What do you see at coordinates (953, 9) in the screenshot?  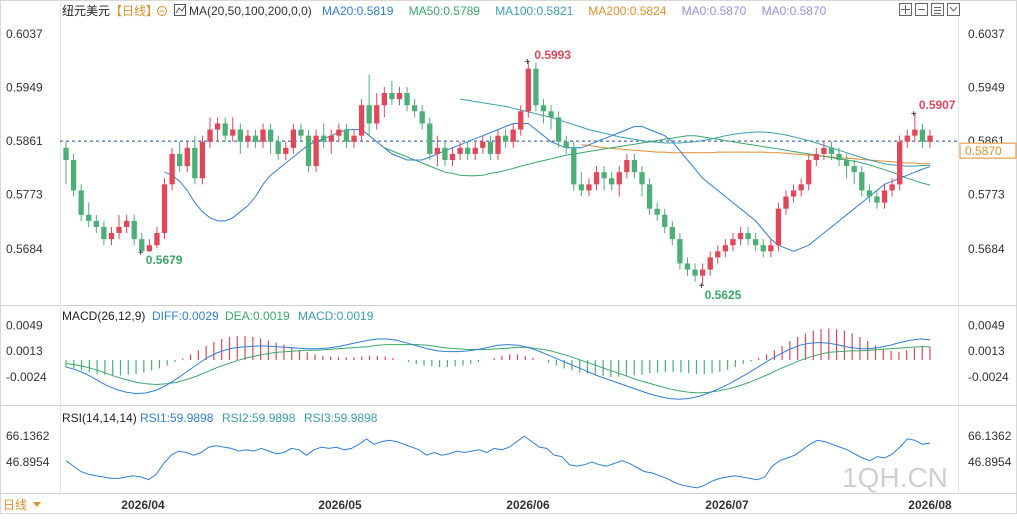 I see `collapse-icon` at bounding box center [953, 9].